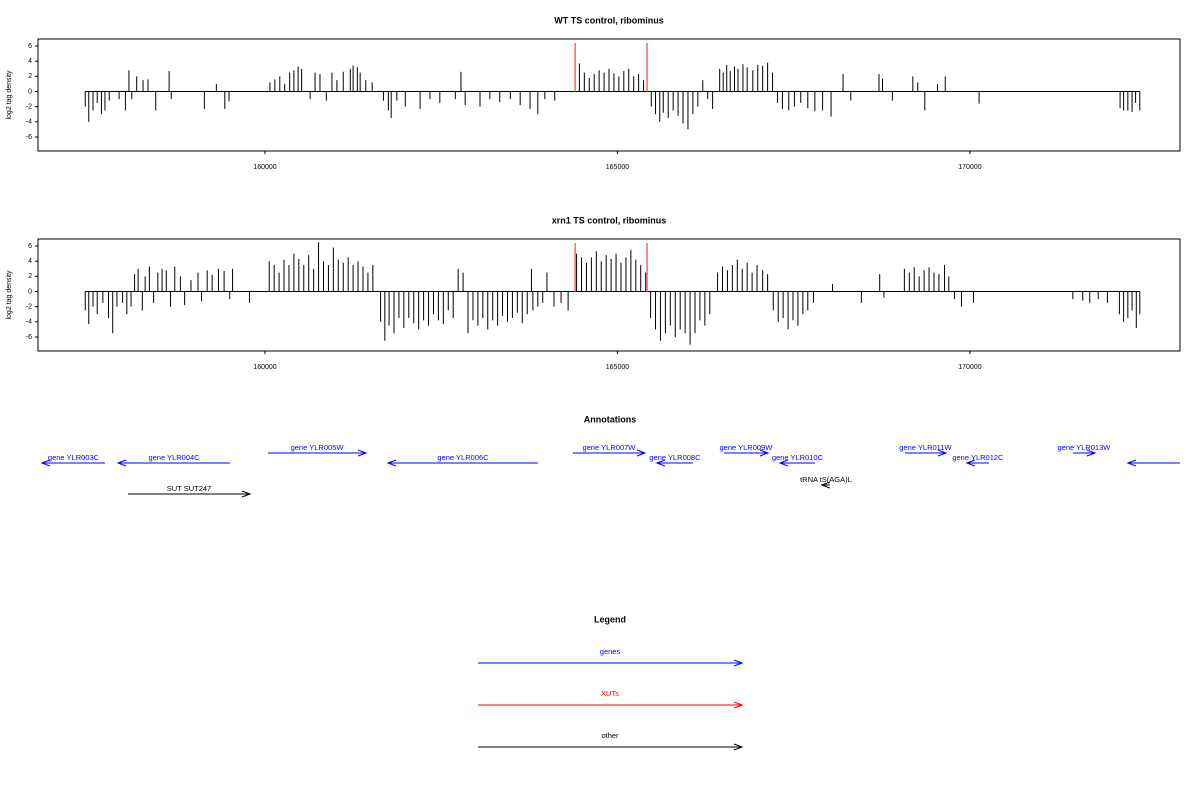  Describe the element at coordinates (609, 220) in the screenshot. I see `panel-title: xrn1 TS control, ribominus` at that location.